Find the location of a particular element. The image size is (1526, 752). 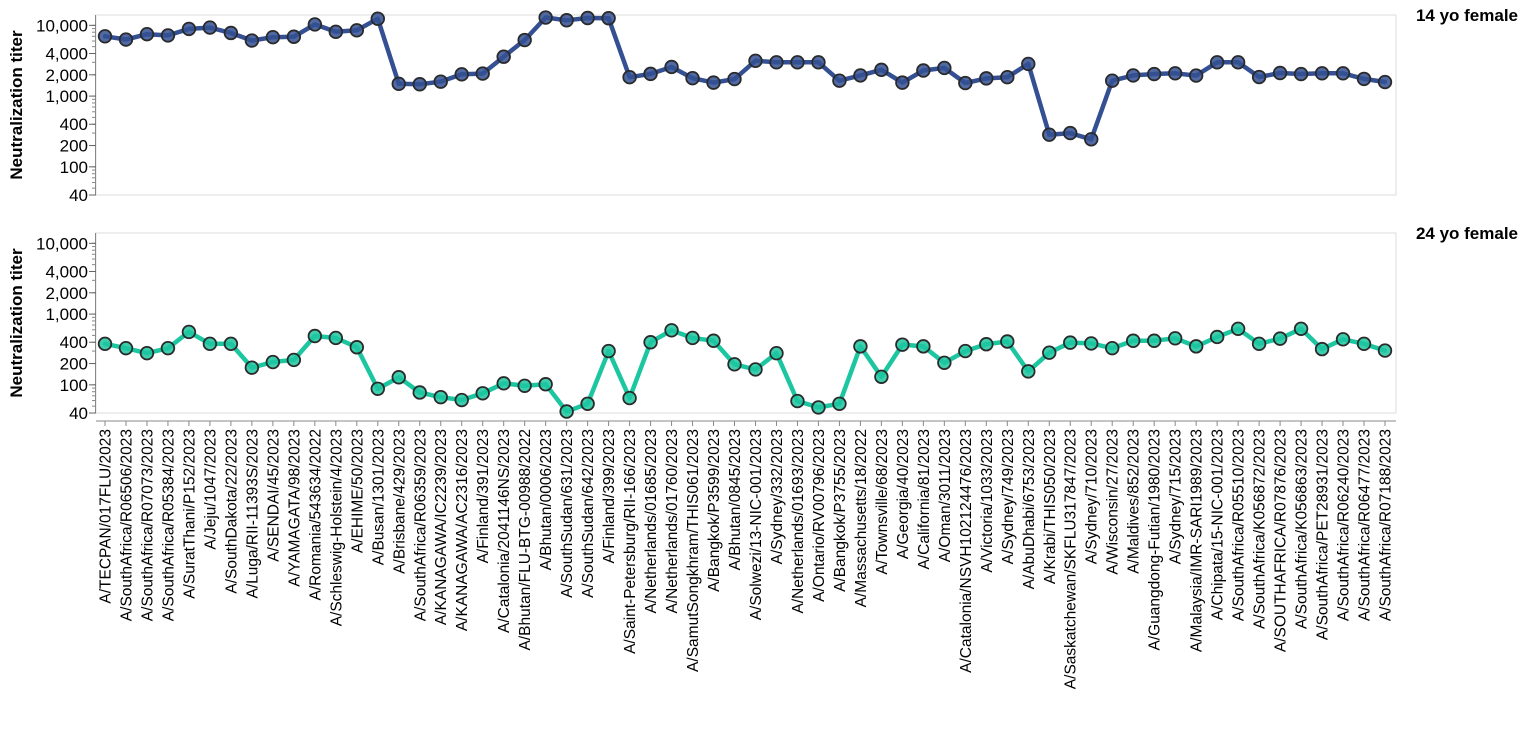

x-tick-label: A/Netherlands/01685/2023 is located at coordinates (651, 521).